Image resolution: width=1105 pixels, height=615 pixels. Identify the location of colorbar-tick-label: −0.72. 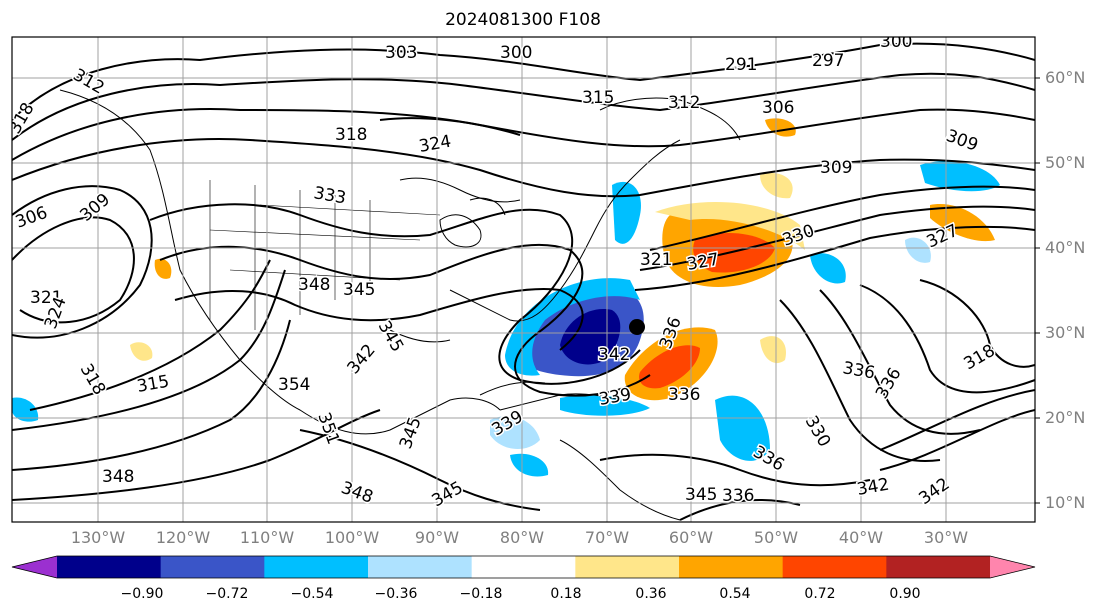
(227, 594).